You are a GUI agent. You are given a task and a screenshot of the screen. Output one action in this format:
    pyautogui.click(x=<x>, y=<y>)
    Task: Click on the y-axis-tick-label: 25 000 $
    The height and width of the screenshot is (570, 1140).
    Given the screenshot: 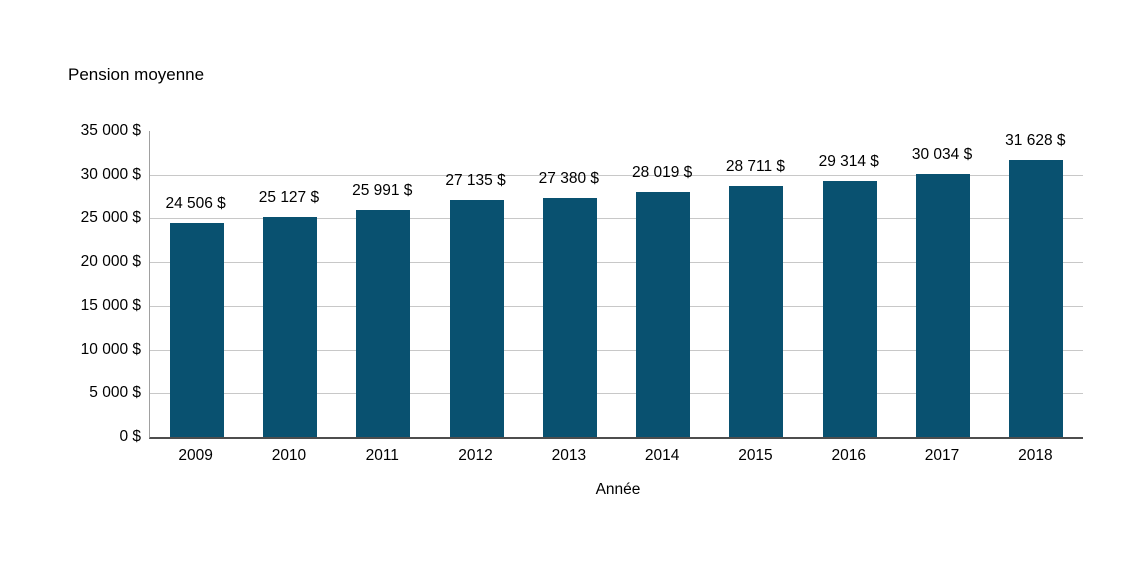 What is the action you would take?
    pyautogui.click(x=110, y=218)
    